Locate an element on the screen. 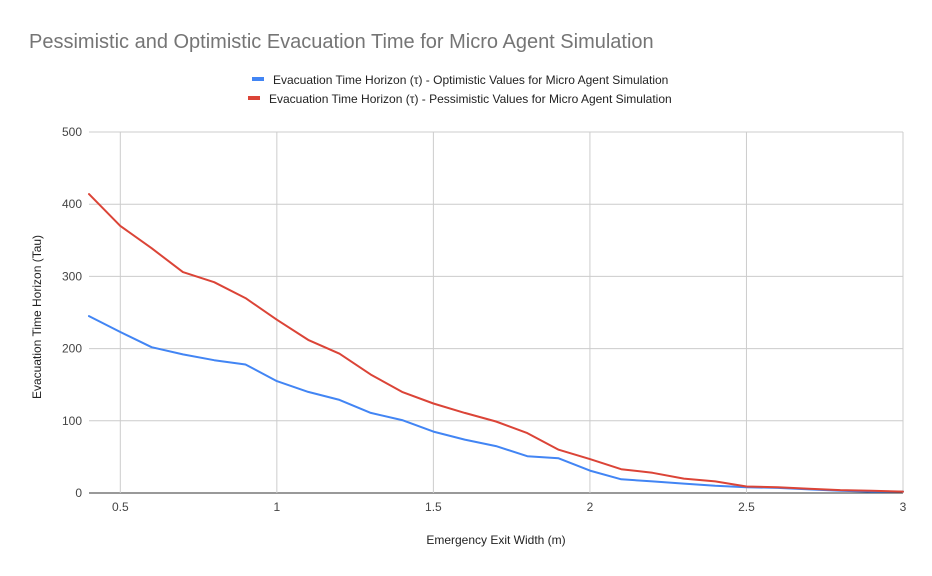 This screenshot has height=576, width=932. x-tick-label: 2.5 is located at coordinates (746, 507).